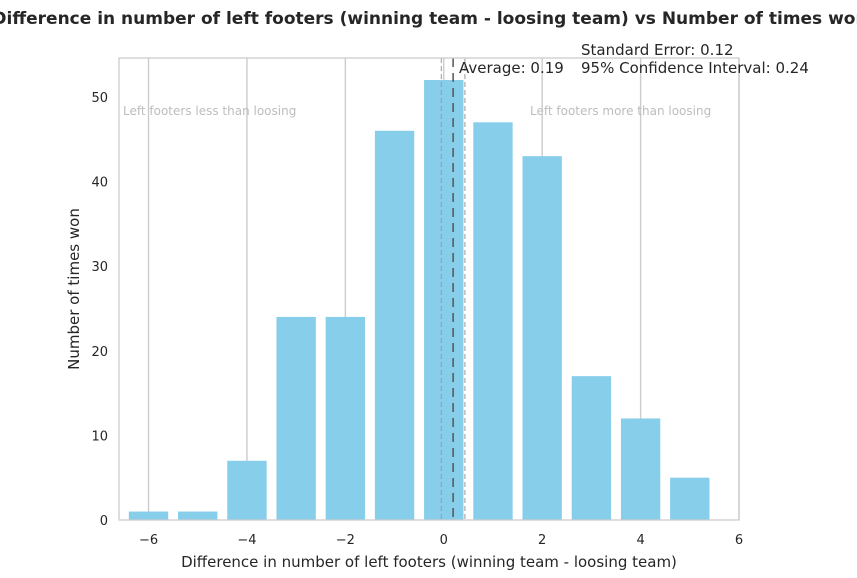  What do you see at coordinates (99, 267) in the screenshot?
I see `y-tick-label: 30` at bounding box center [99, 267].